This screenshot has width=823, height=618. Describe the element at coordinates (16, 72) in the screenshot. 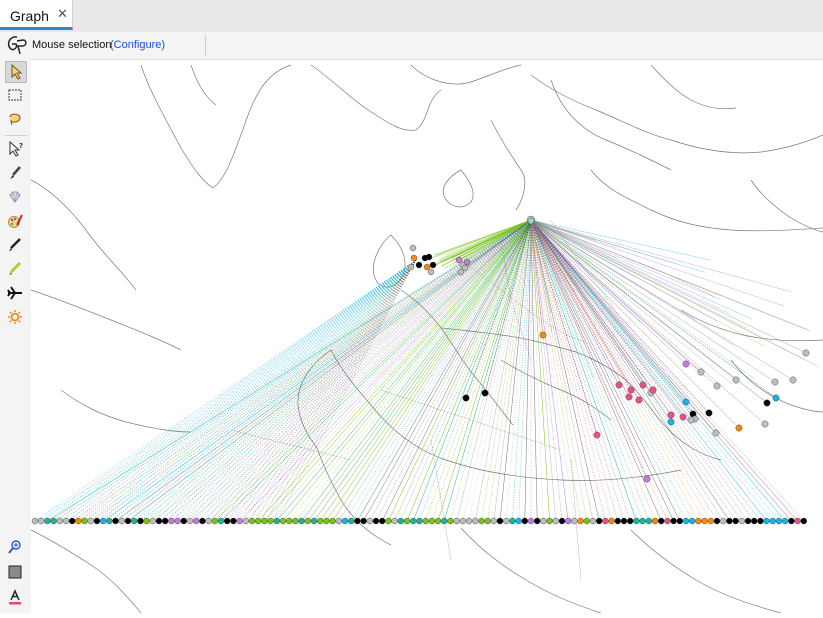

I see `select-pointer-icon` at that location.